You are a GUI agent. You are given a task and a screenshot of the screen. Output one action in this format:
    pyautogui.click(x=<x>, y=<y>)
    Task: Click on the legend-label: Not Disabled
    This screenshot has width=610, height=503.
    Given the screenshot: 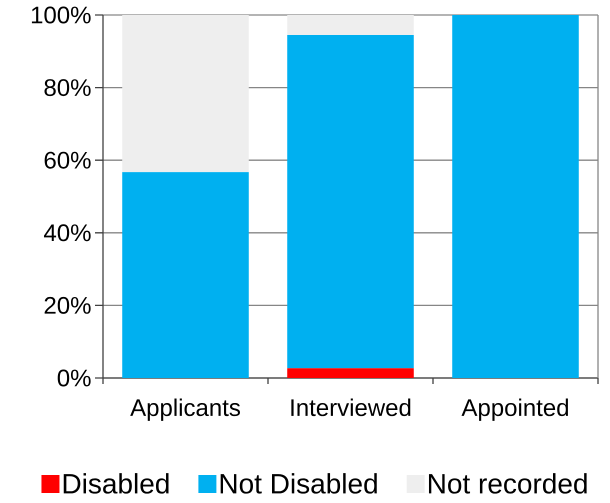 What is the action you would take?
    pyautogui.click(x=298, y=483)
    